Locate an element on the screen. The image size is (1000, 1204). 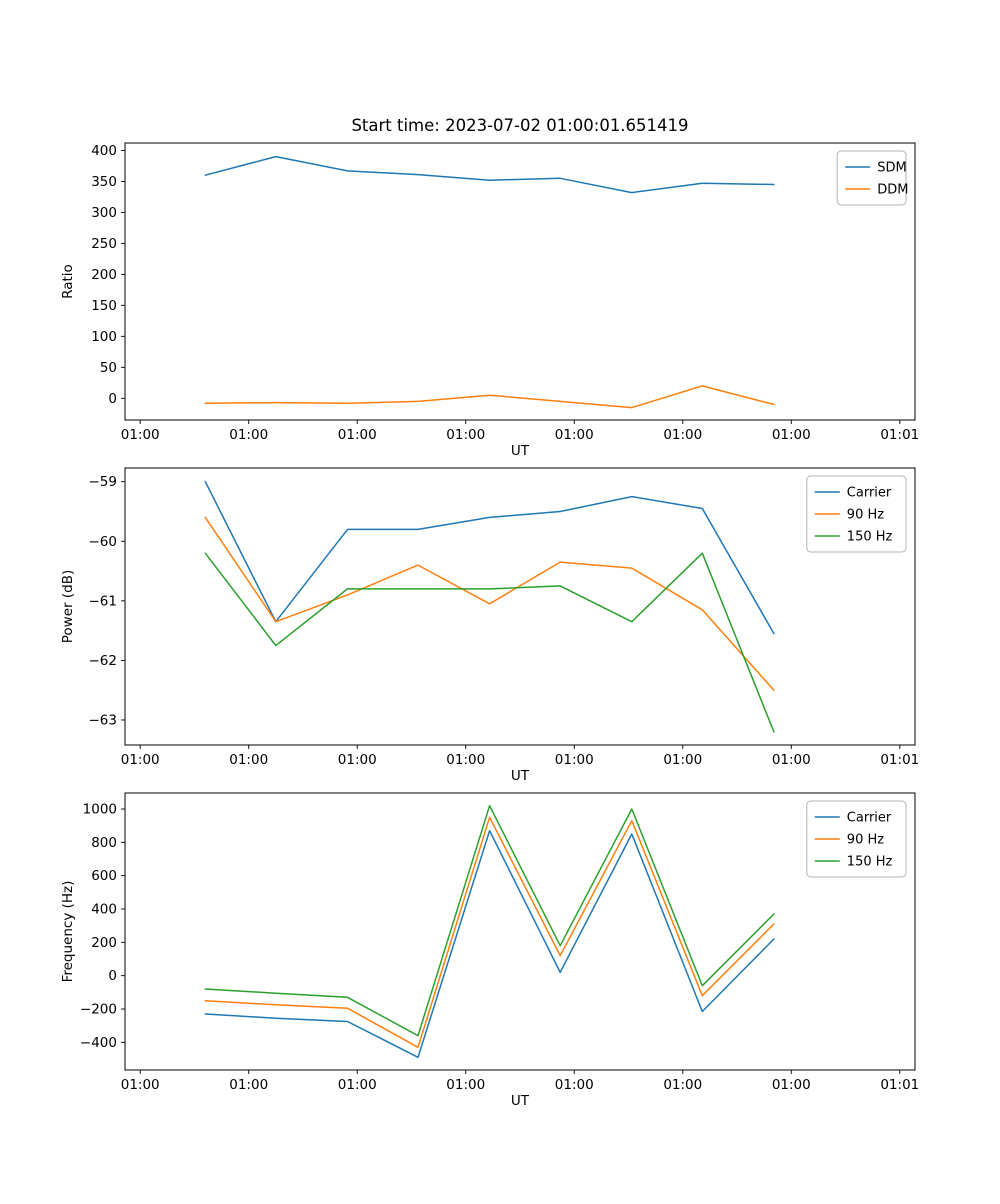
y-tick-label: −60 is located at coordinates (103, 542).